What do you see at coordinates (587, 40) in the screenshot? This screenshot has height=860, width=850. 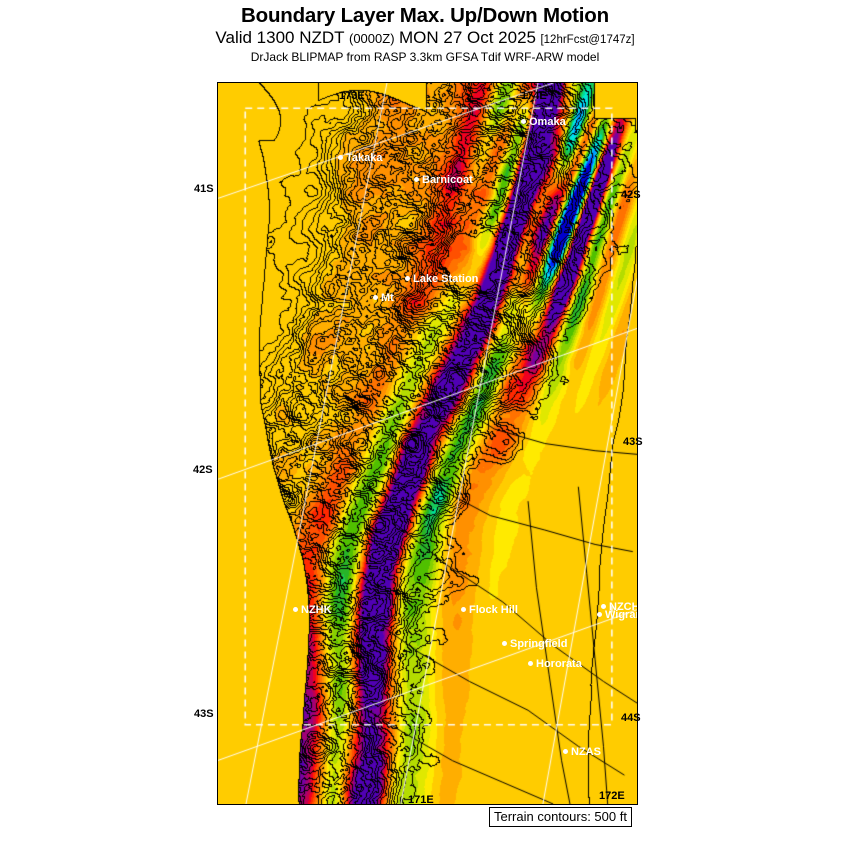 I see `forecast-tag: [12hrFcst@1747z]` at bounding box center [587, 40].